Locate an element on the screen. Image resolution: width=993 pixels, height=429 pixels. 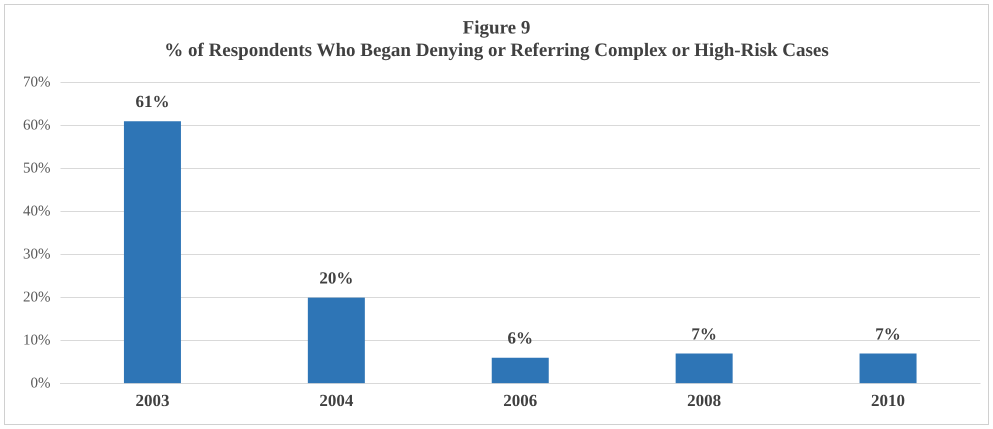
data-label: 6% is located at coordinates (520, 338).